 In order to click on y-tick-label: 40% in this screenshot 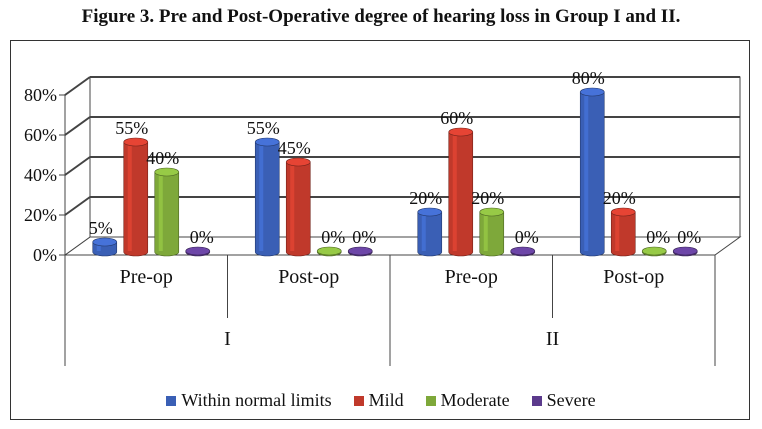, I will do `click(40, 175)`.